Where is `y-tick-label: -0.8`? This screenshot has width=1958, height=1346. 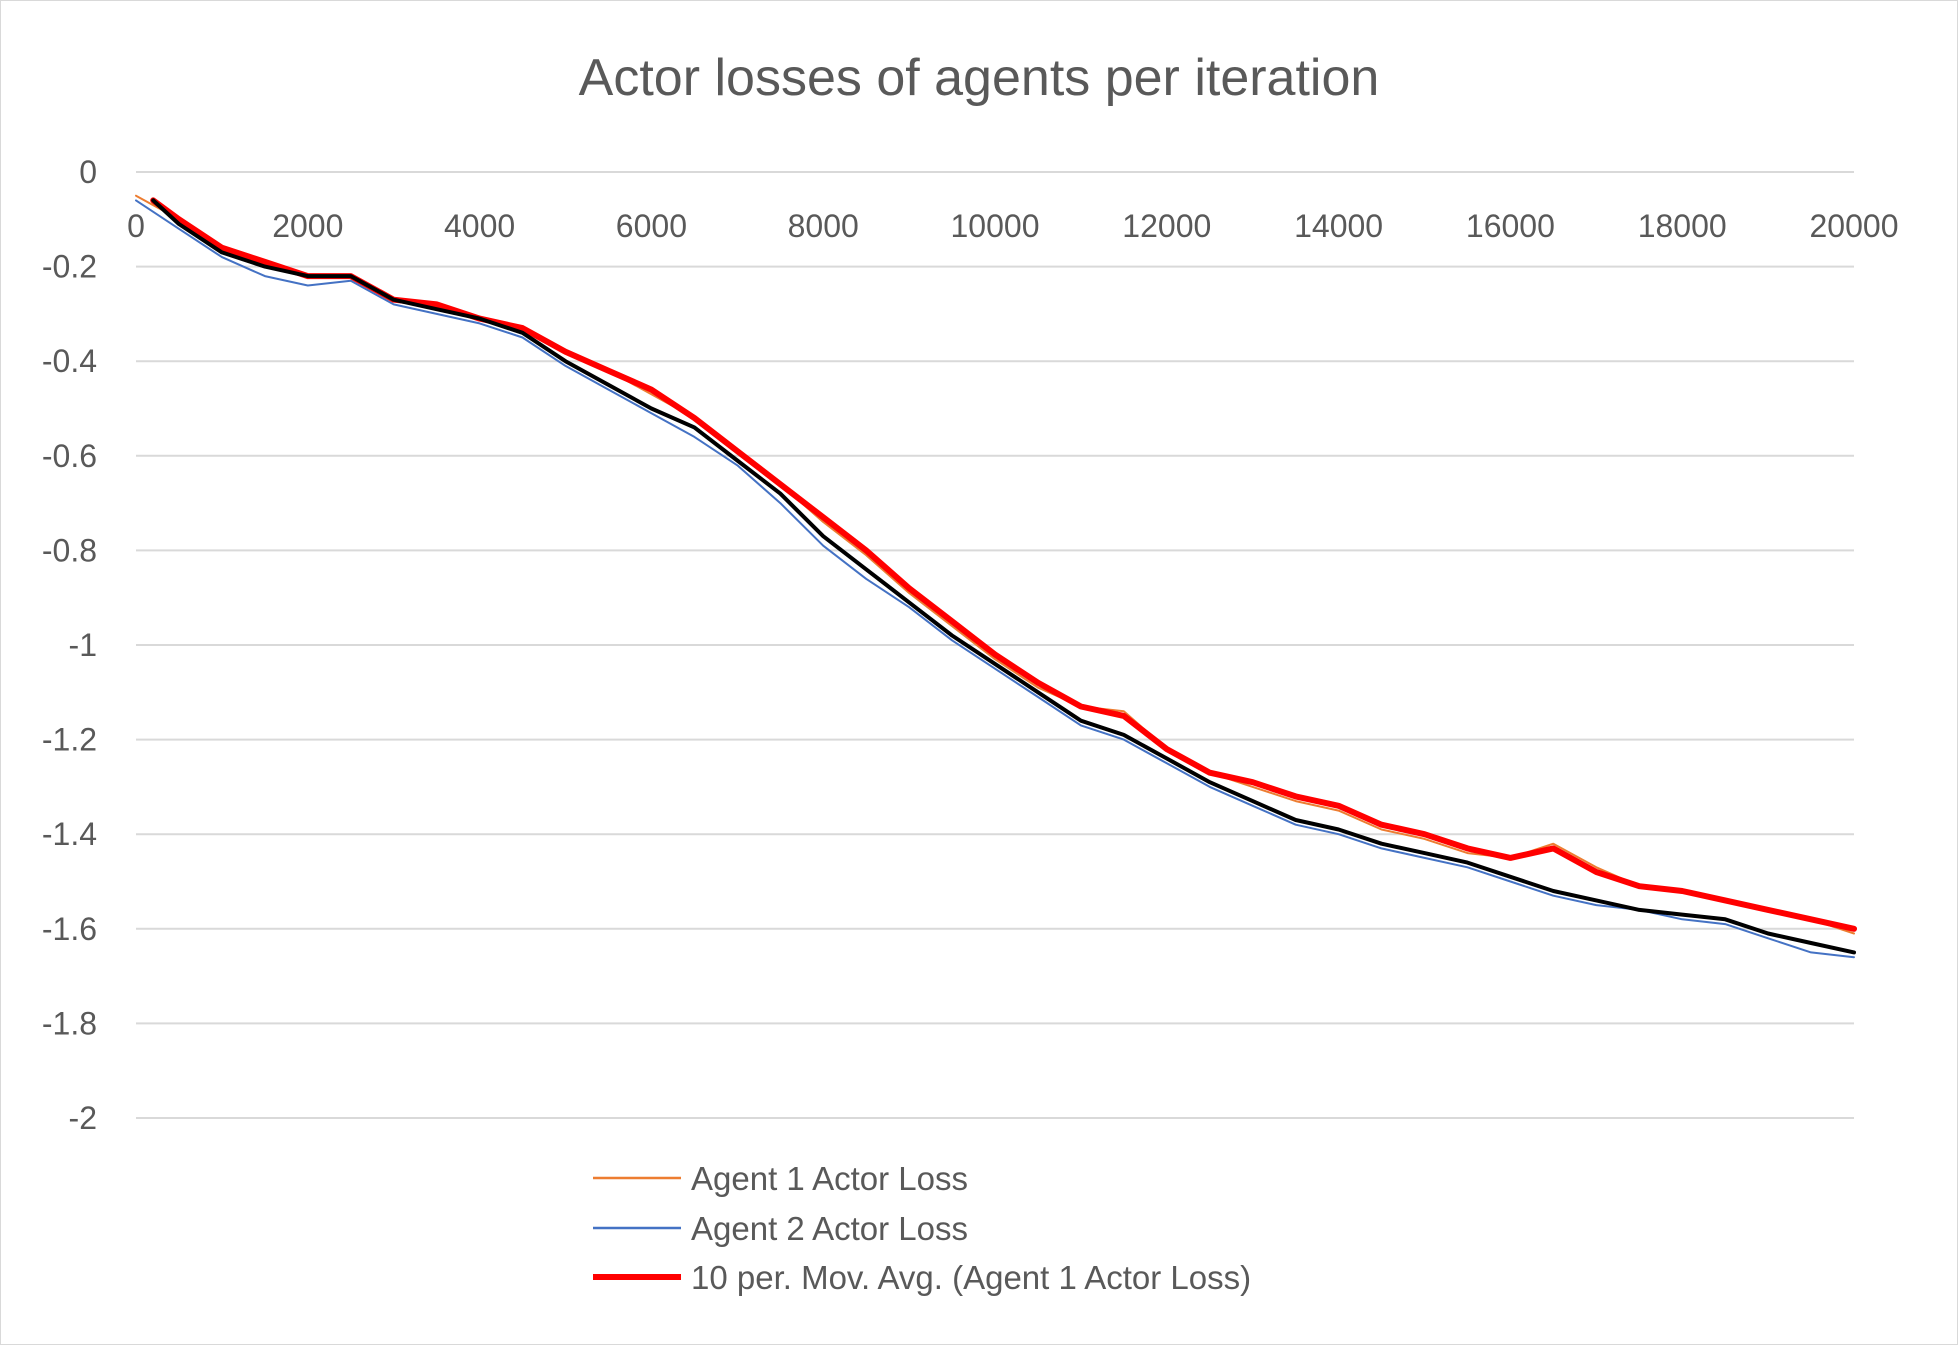 y-tick-label: -0.8 is located at coordinates (69, 550).